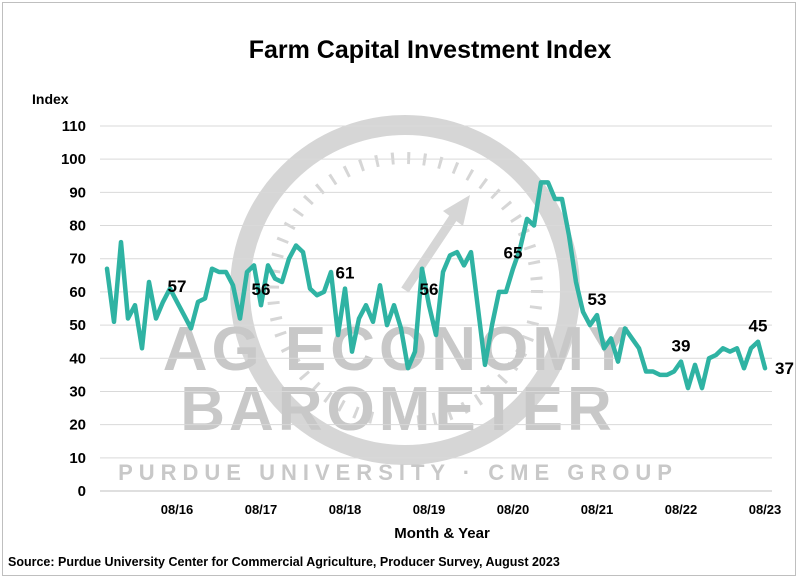 The width and height of the screenshot is (800, 580). What do you see at coordinates (77, 391) in the screenshot?
I see `y-tick-label: 30` at bounding box center [77, 391].